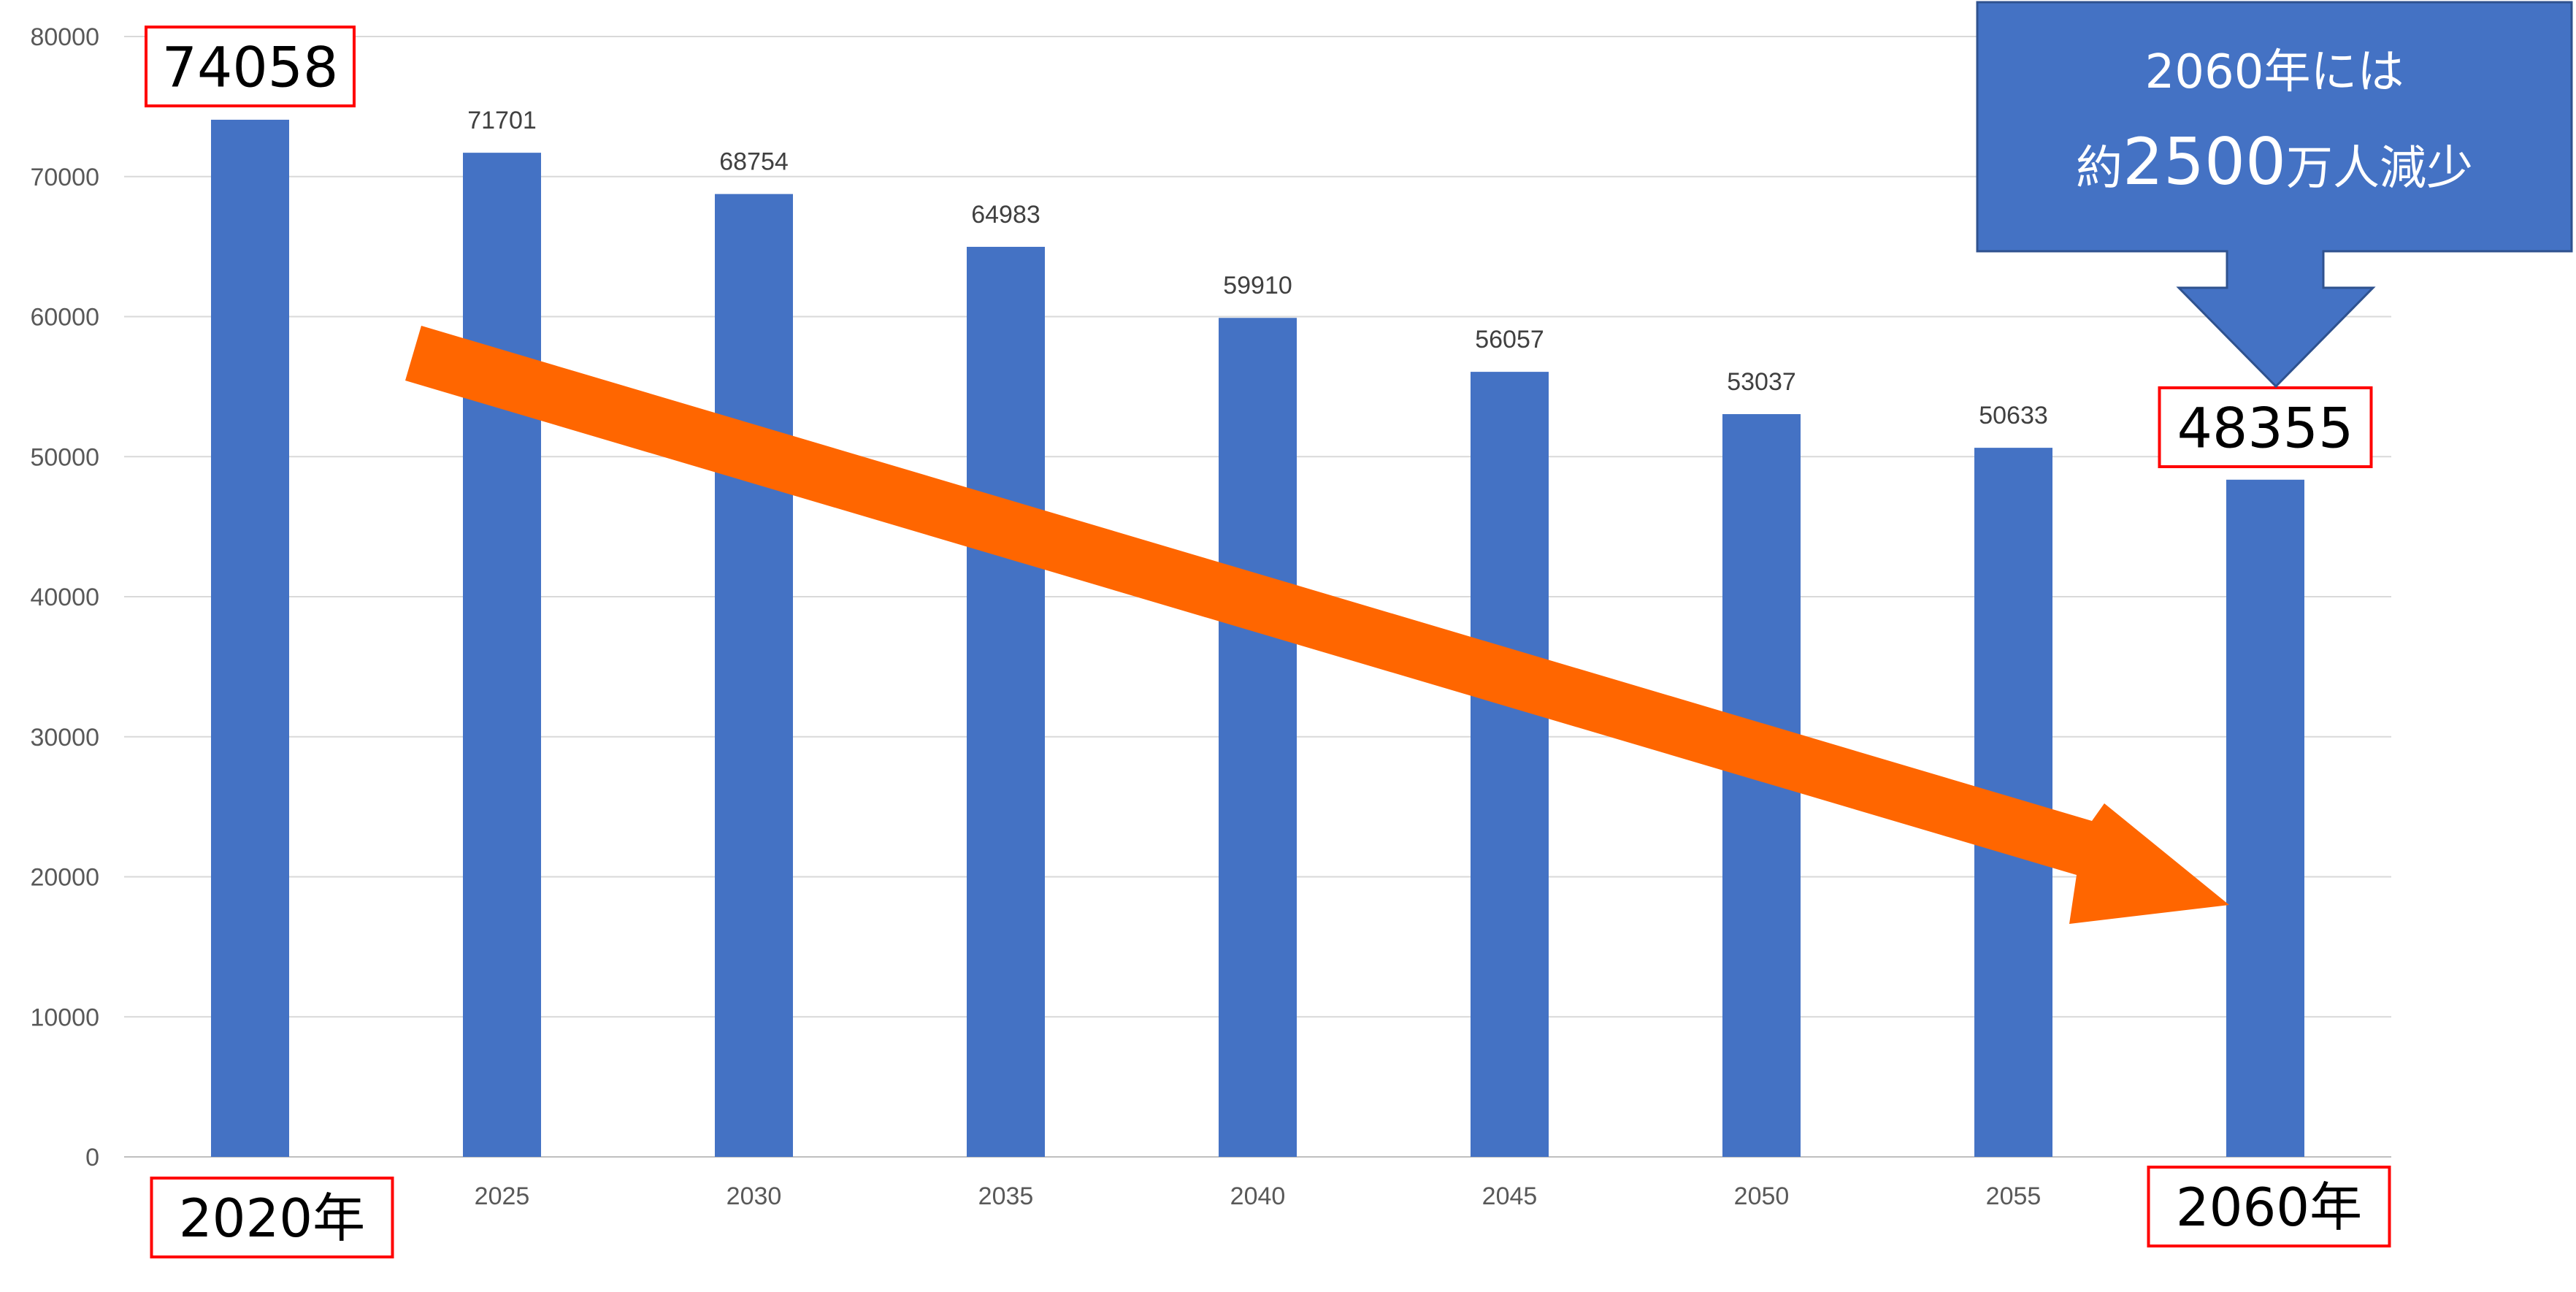 This screenshot has width=2576, height=1292. I want to click on data-label-box-text: 48355, so click(2265, 428).